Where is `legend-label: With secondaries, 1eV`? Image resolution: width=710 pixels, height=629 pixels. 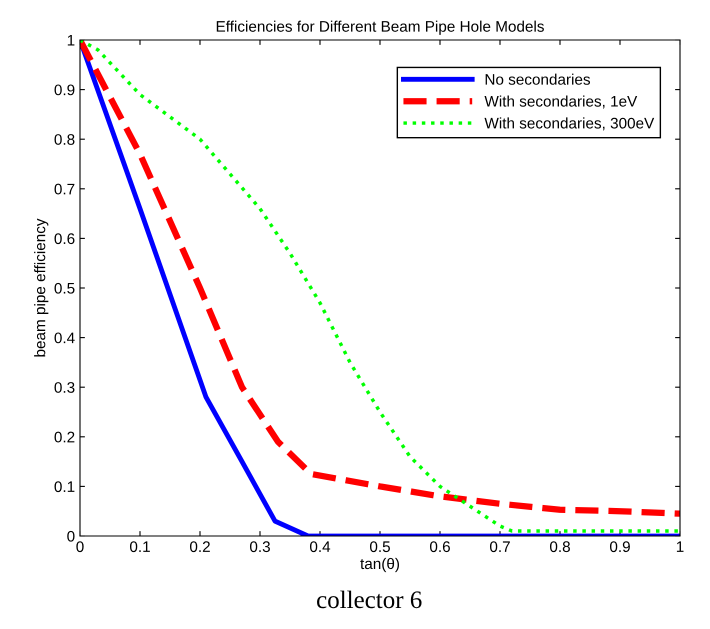 legend-label: With secondaries, 1eV is located at coordinates (561, 101).